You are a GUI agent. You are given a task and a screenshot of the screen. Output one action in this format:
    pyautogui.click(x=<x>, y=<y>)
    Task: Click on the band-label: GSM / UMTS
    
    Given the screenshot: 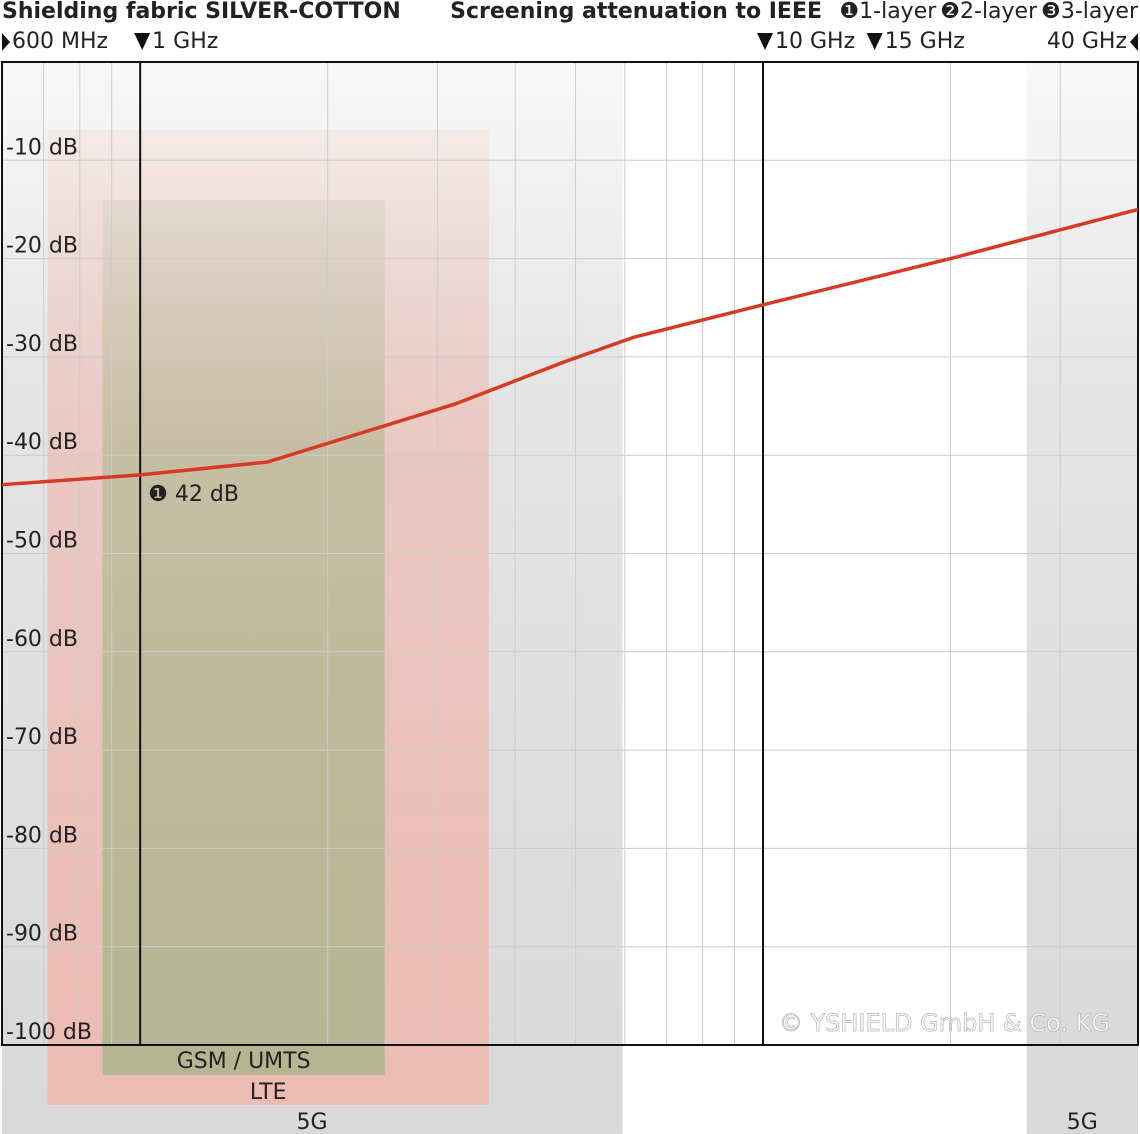 What is the action you would take?
    pyautogui.click(x=244, y=1061)
    